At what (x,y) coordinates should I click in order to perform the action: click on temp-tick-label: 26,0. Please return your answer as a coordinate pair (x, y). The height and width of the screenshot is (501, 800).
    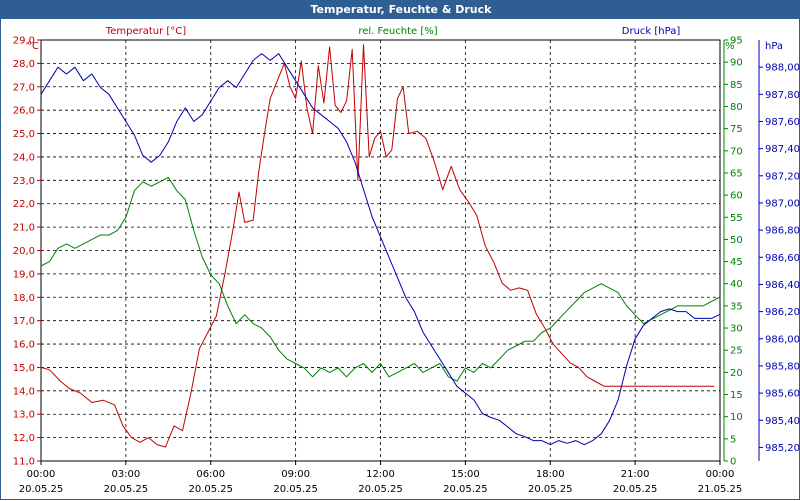
    Looking at the image, I should click on (24, 111).